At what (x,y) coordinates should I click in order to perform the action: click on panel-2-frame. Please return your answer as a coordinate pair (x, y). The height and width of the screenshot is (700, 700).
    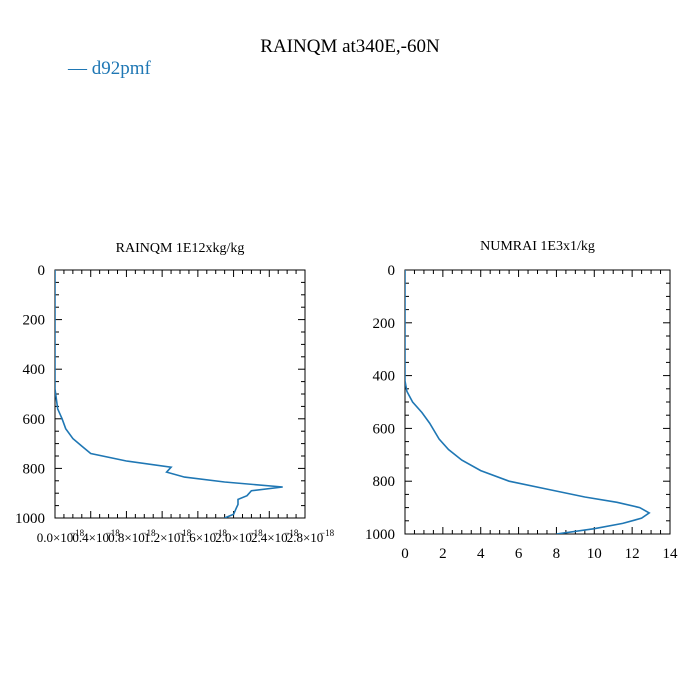
    Looking at the image, I should click on (537, 402).